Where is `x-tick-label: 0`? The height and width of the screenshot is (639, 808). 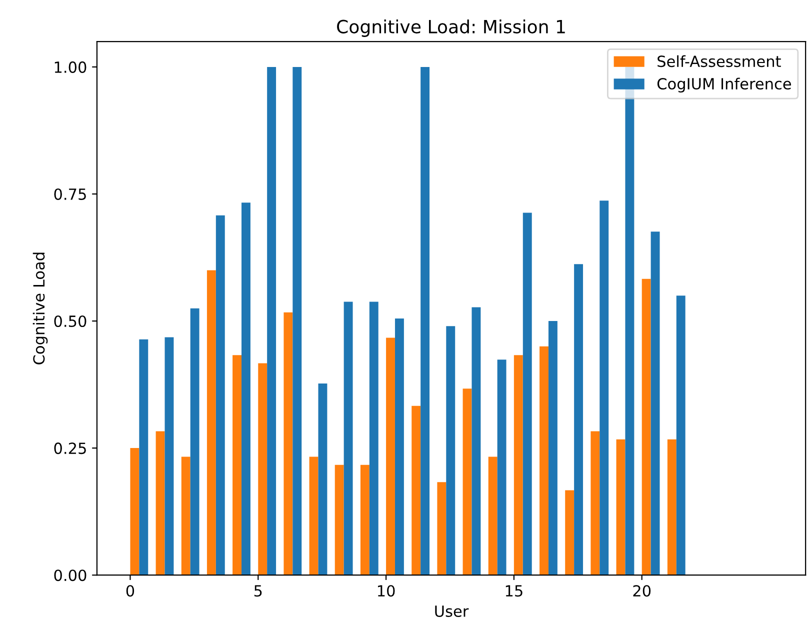 x-tick-label: 0 is located at coordinates (130, 591).